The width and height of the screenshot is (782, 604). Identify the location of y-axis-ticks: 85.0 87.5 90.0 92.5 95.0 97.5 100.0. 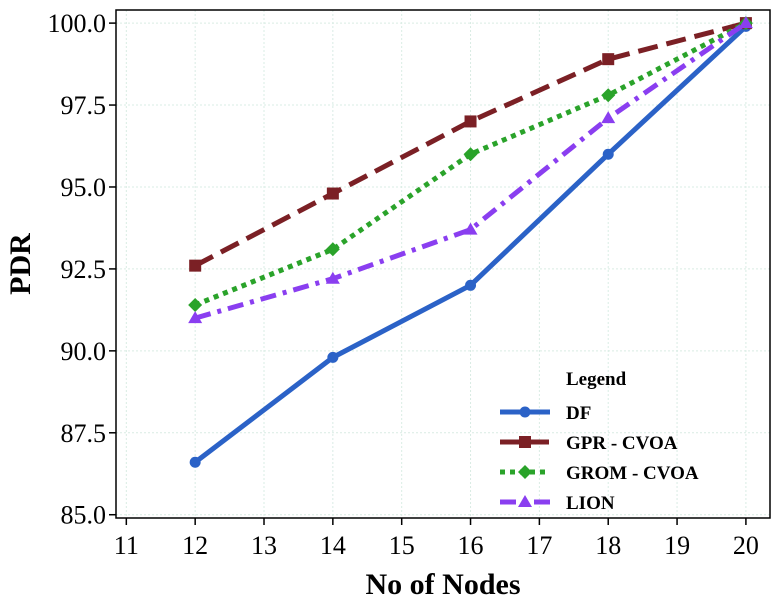
(82, 269).